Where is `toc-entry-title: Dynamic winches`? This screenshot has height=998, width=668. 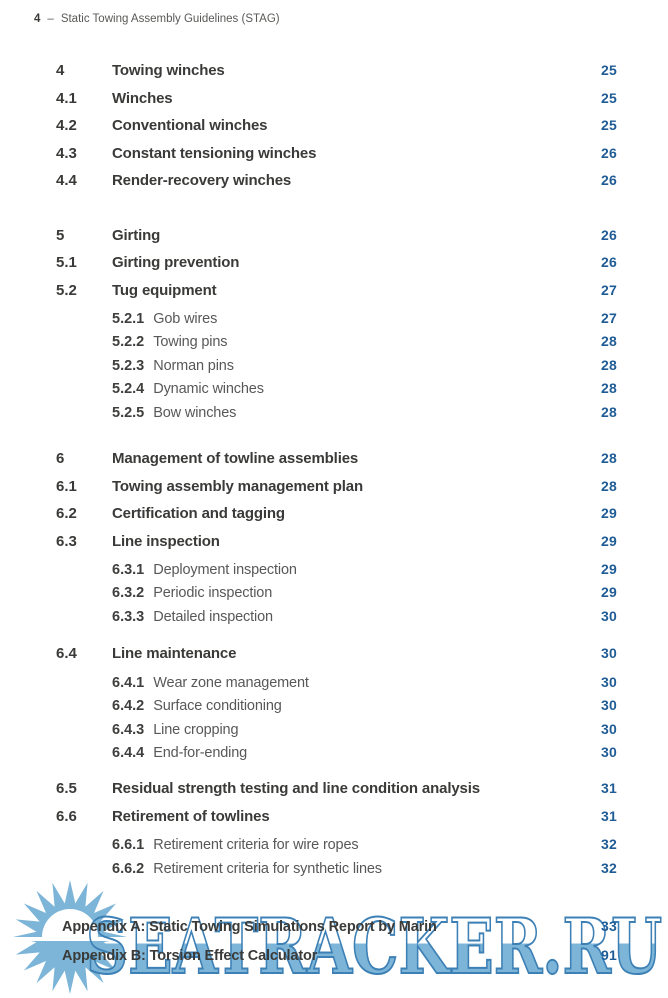
toc-entry-title: Dynamic winches is located at coordinates (208, 389).